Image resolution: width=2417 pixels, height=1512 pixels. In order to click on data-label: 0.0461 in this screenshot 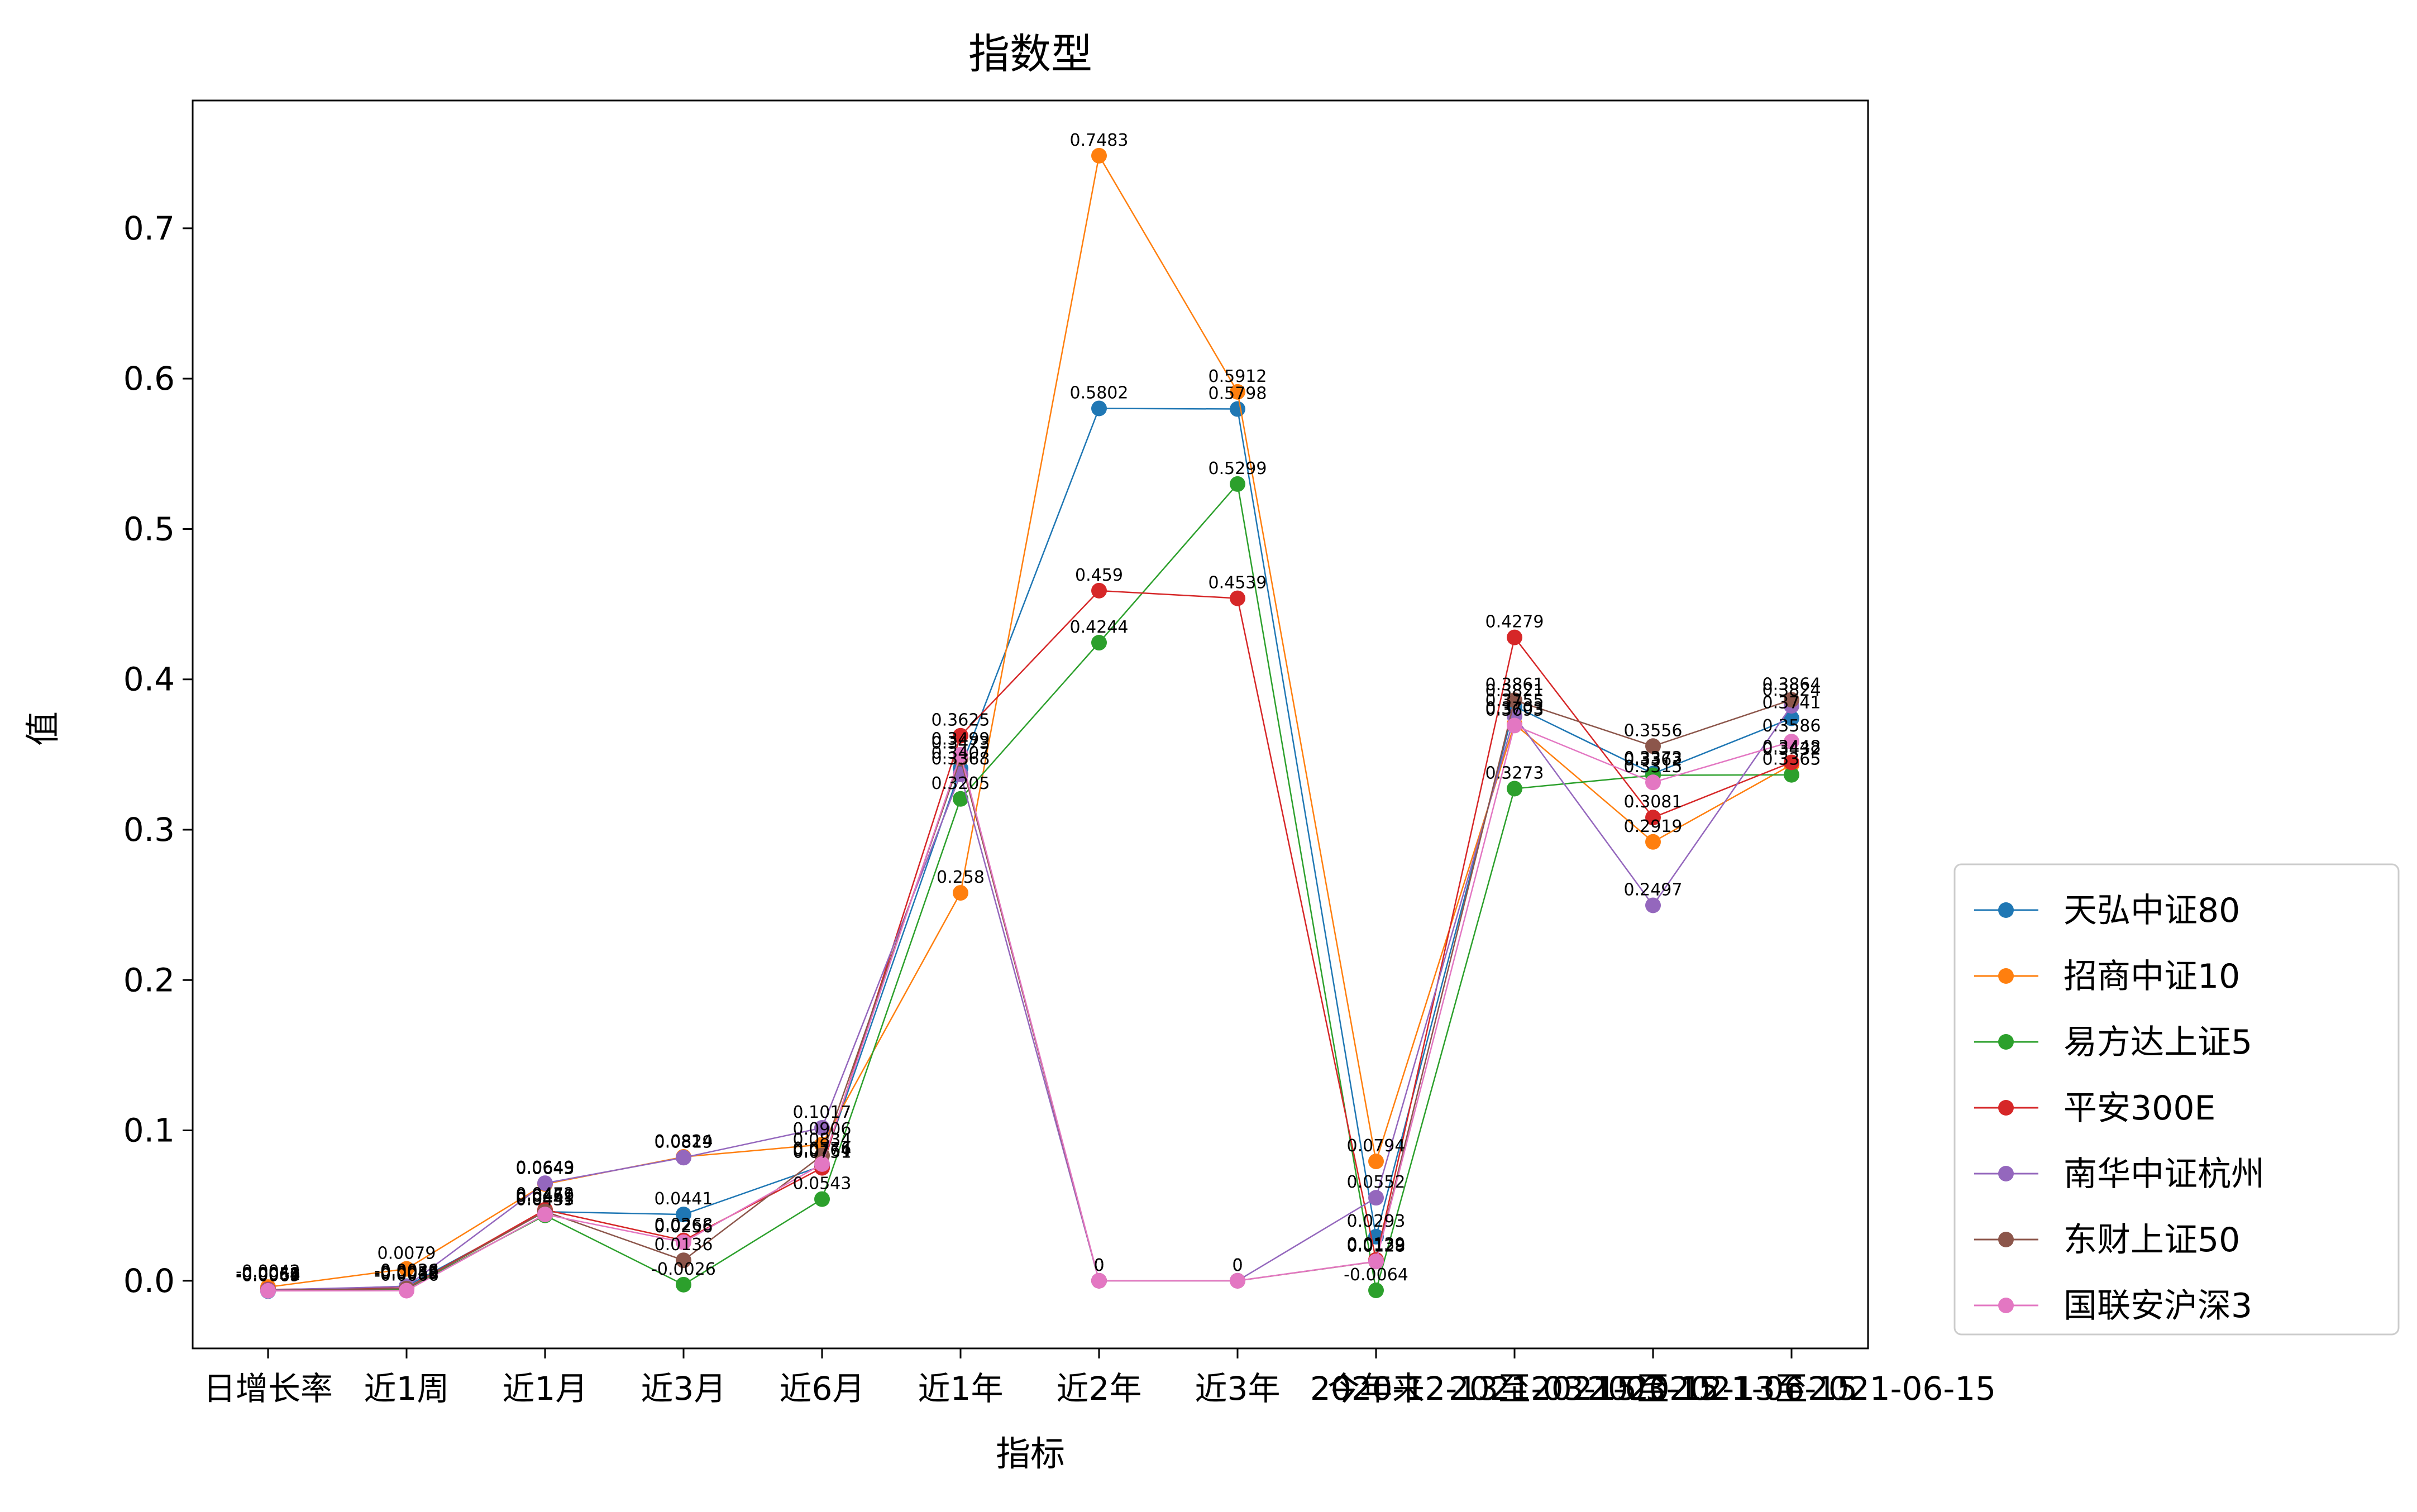, I will do `click(545, 1196)`.